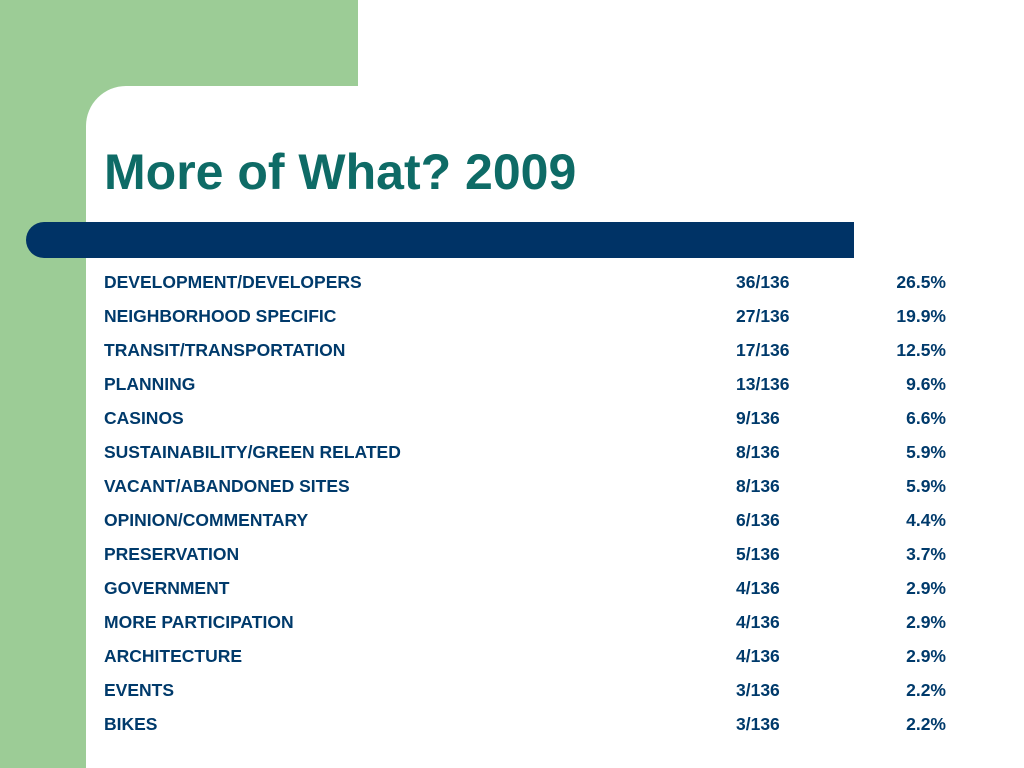 The width and height of the screenshot is (1024, 768). What do you see at coordinates (763, 384) in the screenshot?
I see `row-count: 13/136` at bounding box center [763, 384].